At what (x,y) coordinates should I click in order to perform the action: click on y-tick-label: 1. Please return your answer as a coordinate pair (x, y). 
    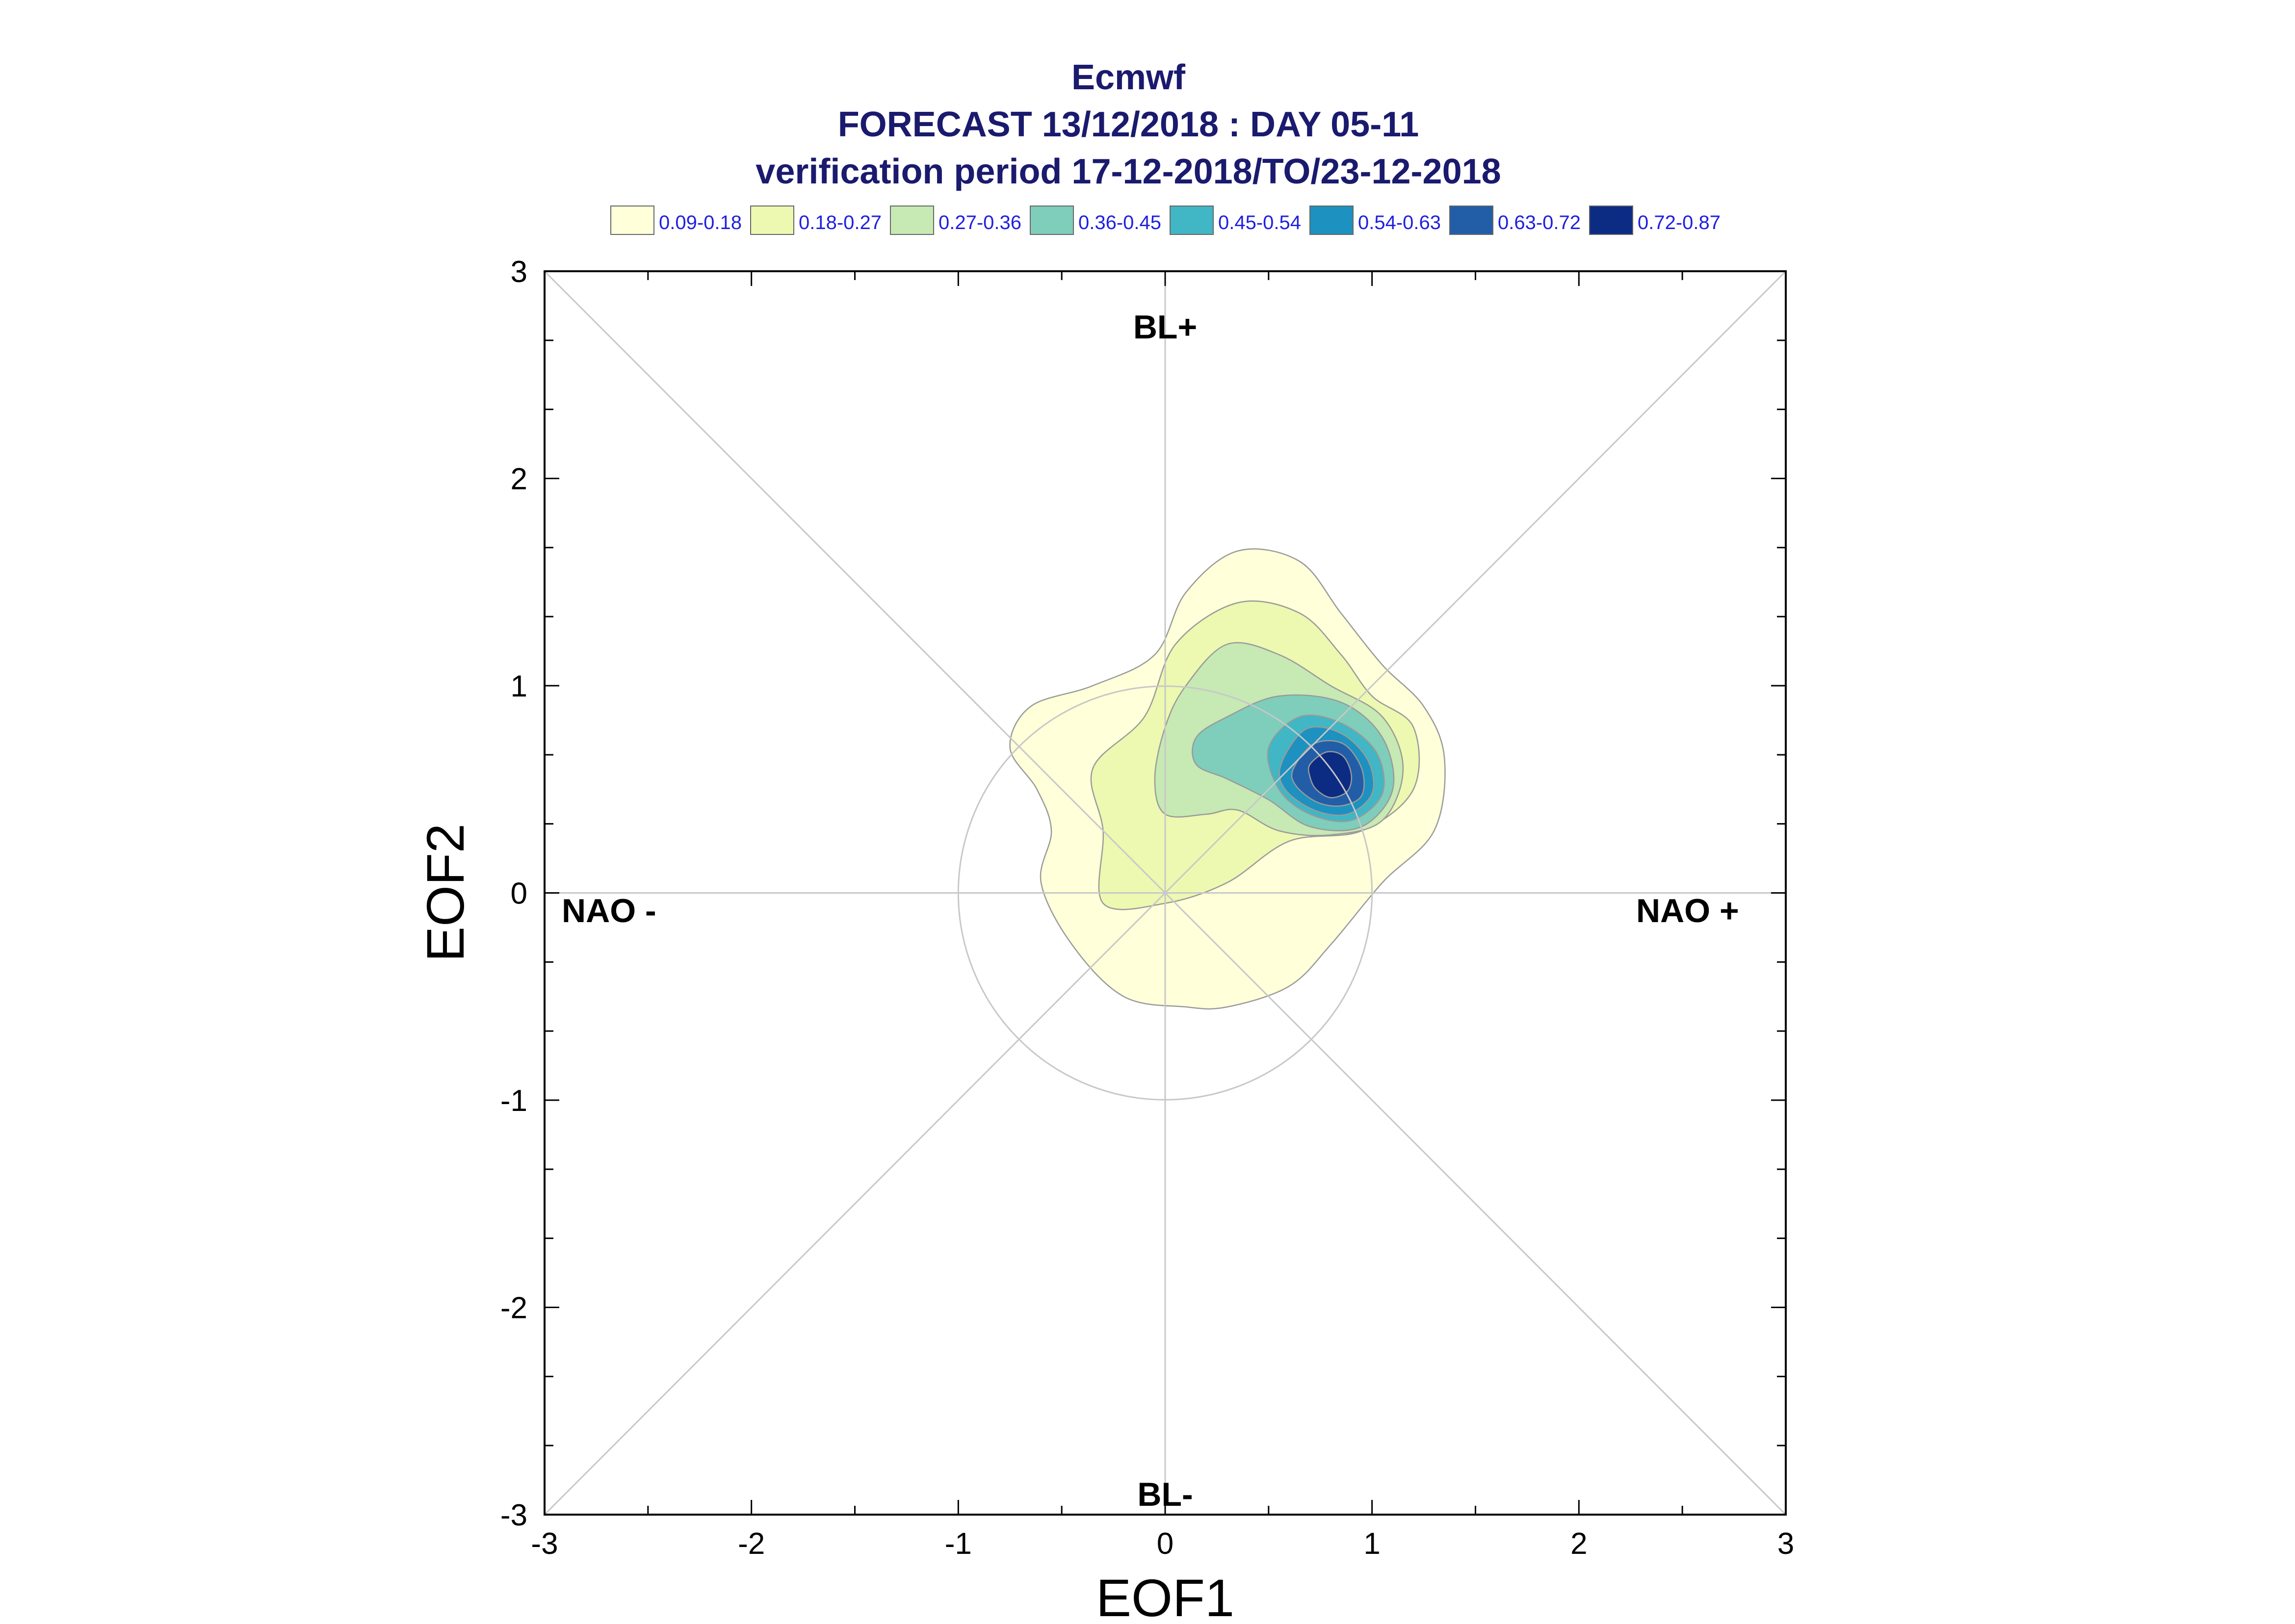
    Looking at the image, I should click on (519, 686).